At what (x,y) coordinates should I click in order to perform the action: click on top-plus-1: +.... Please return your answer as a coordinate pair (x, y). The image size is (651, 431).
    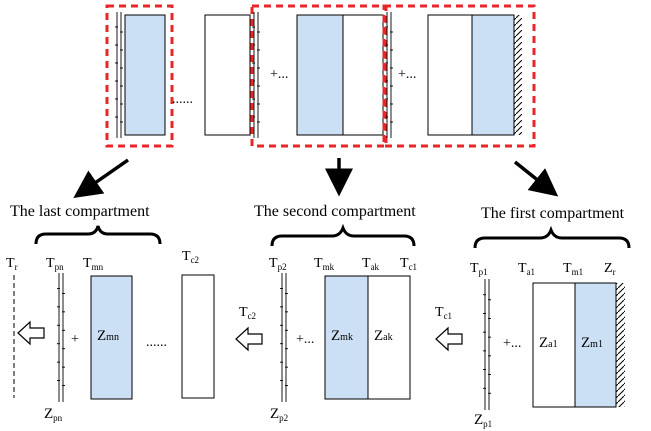
    Looking at the image, I should click on (279, 74).